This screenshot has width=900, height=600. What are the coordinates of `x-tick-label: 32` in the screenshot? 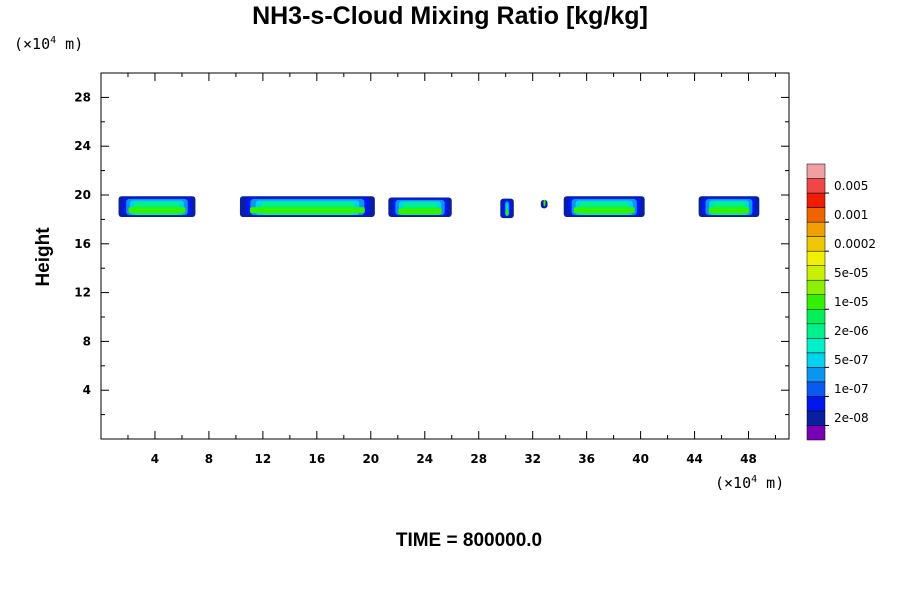 It's located at (532, 459).